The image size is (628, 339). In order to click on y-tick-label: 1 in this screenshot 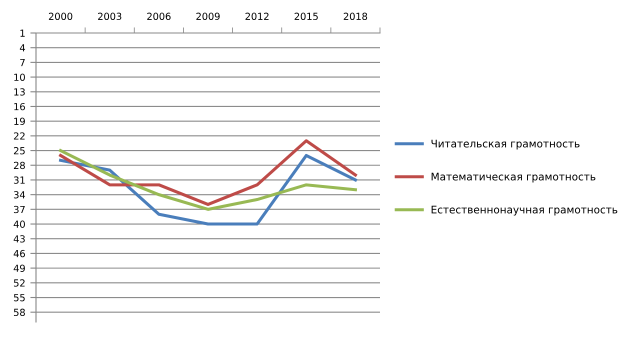, I will do `click(22, 33)`.